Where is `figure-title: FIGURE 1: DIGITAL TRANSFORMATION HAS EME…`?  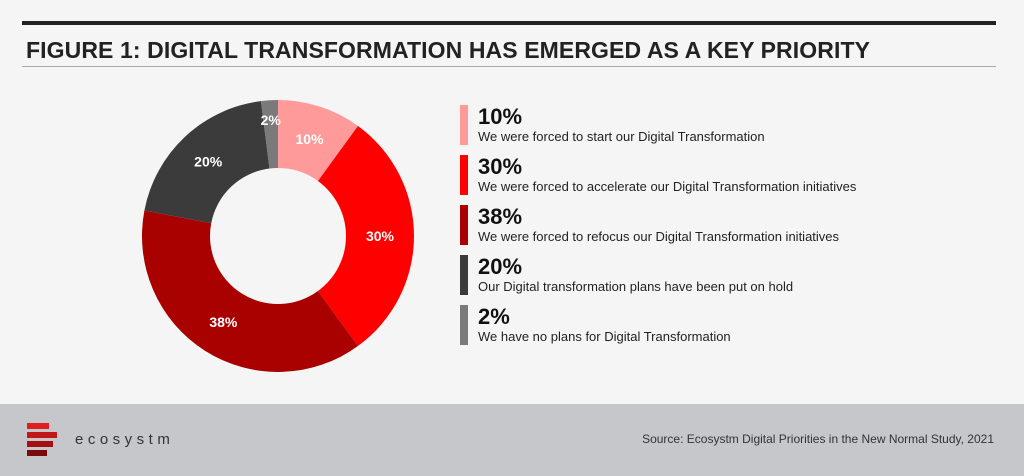
figure-title: FIGURE 1: DIGITAL TRANSFORMATION HAS EME… is located at coordinates (448, 50).